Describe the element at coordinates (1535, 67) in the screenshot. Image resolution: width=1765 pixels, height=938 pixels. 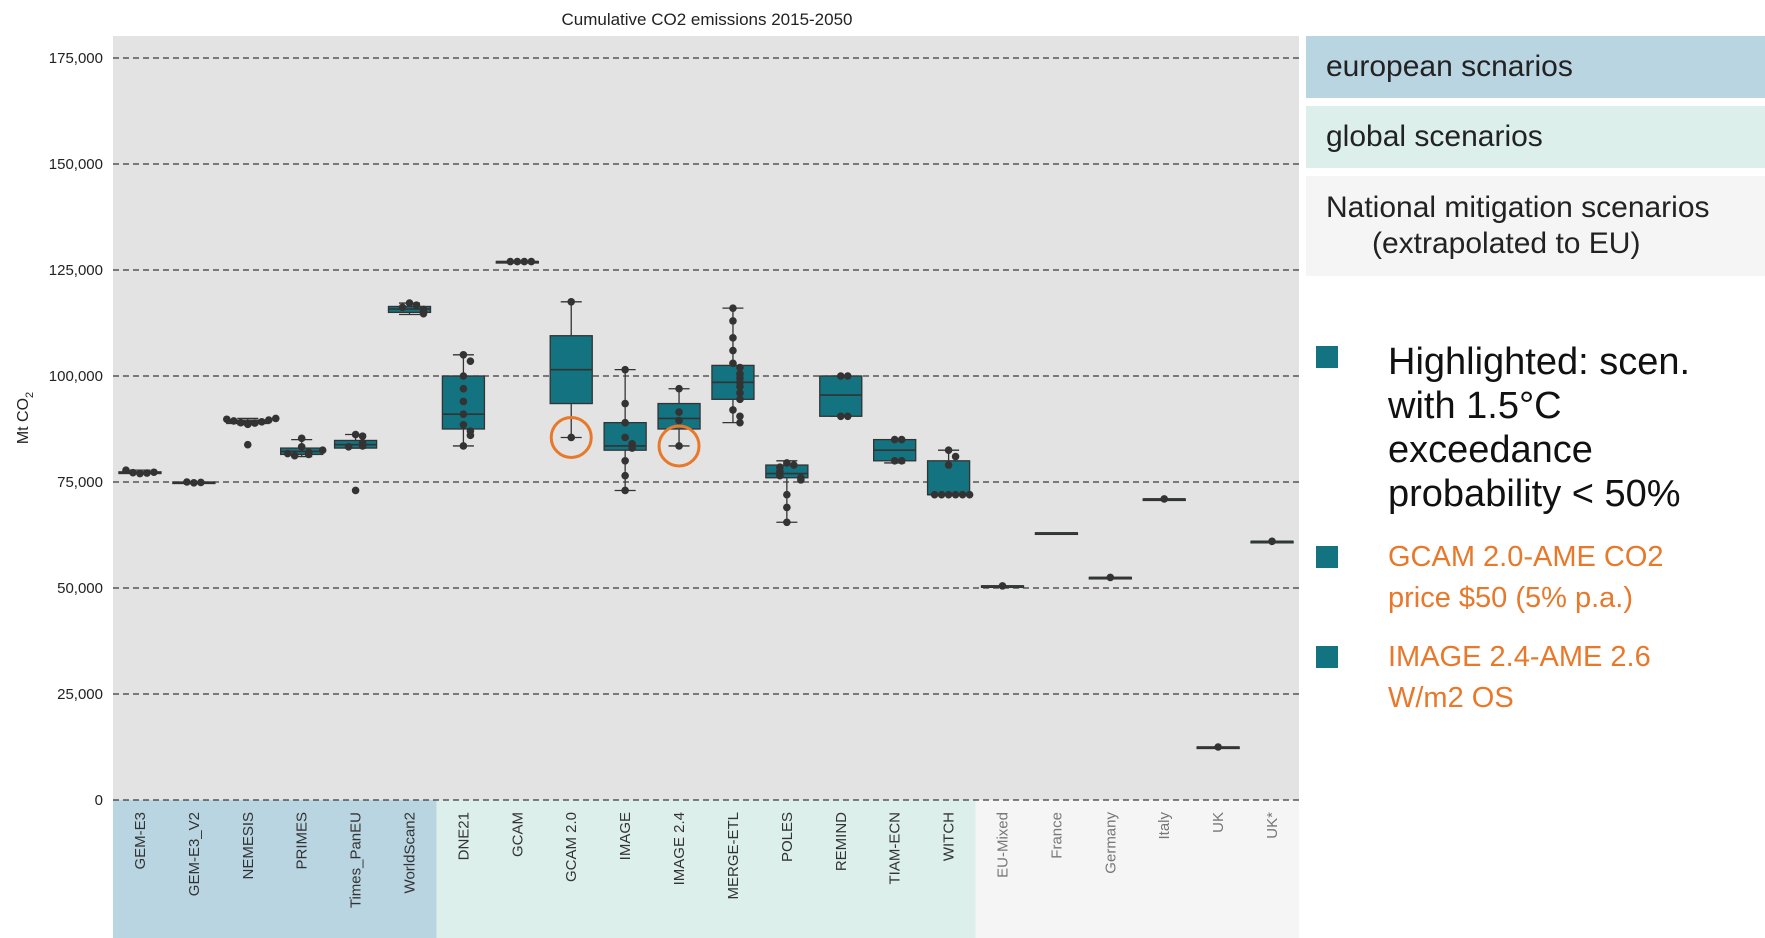
I see `legend-european: european scnarios` at that location.